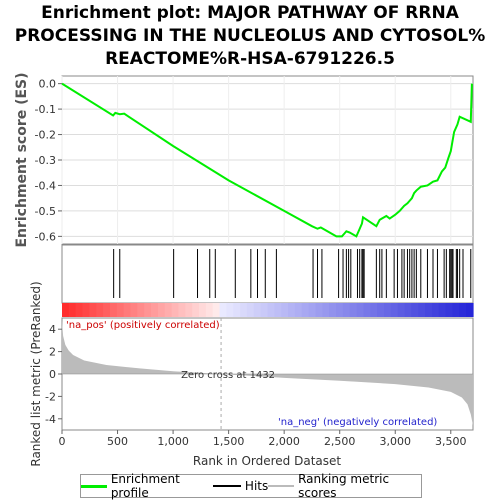  I want to click on rank-x-ticks: 0 500 1,000 1,500 2,000 2,500 3,000 3,500, so click(263, 439).